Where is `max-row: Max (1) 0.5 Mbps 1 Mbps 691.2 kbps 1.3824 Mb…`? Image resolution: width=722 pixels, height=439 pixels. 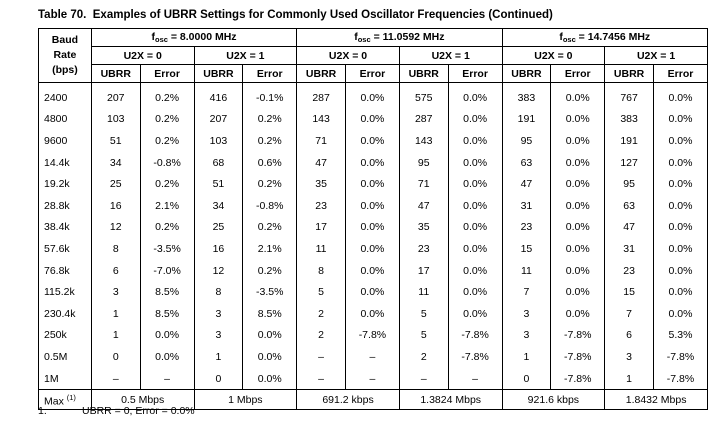 max-row: Max (1) 0.5 Mbps 1 Mbps 691.2 kbps 1.3824 Mb… is located at coordinates (373, 400).